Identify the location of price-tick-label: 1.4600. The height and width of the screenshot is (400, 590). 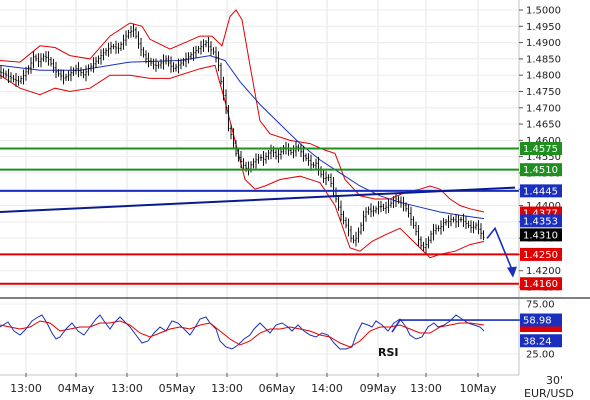
(543, 141).